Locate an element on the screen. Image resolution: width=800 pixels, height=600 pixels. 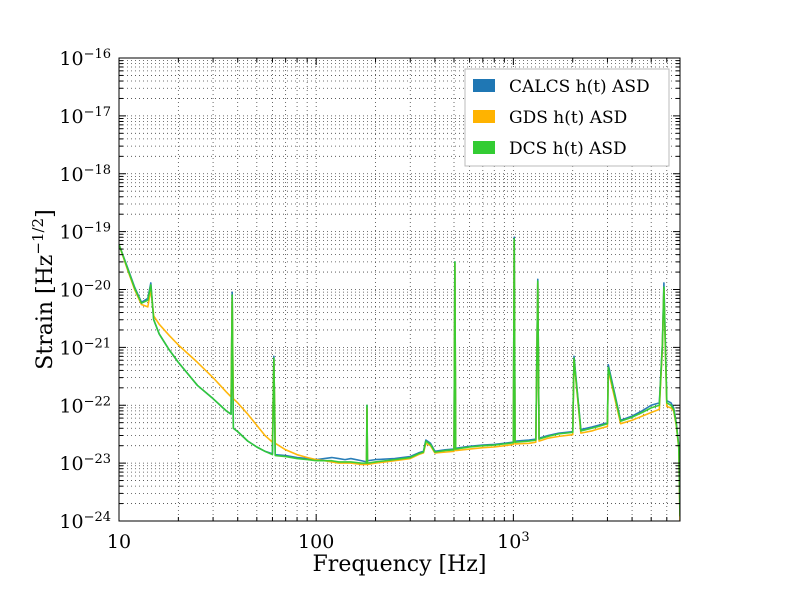
x-tick-label: 100 is located at coordinates (316, 542).